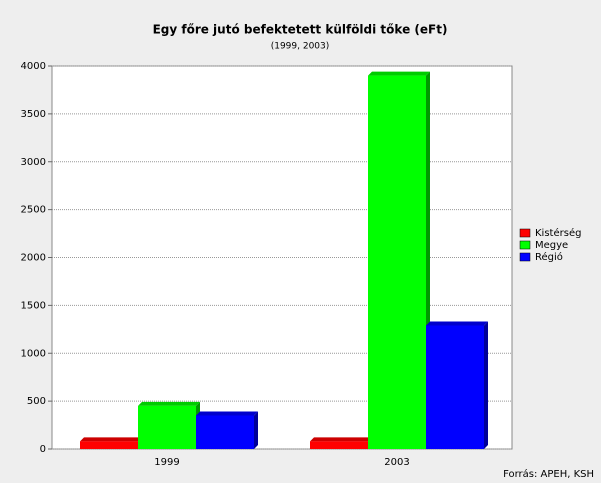 The height and width of the screenshot is (483, 601). I want to click on y-tick-label: 2500, so click(33, 210).